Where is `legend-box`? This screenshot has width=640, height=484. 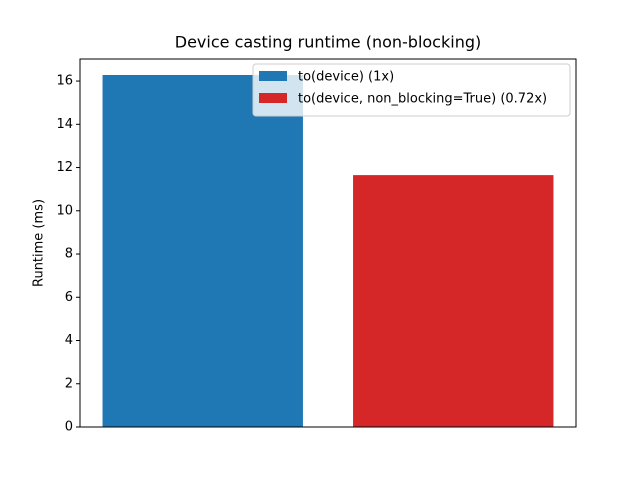
legend-box is located at coordinates (411, 90).